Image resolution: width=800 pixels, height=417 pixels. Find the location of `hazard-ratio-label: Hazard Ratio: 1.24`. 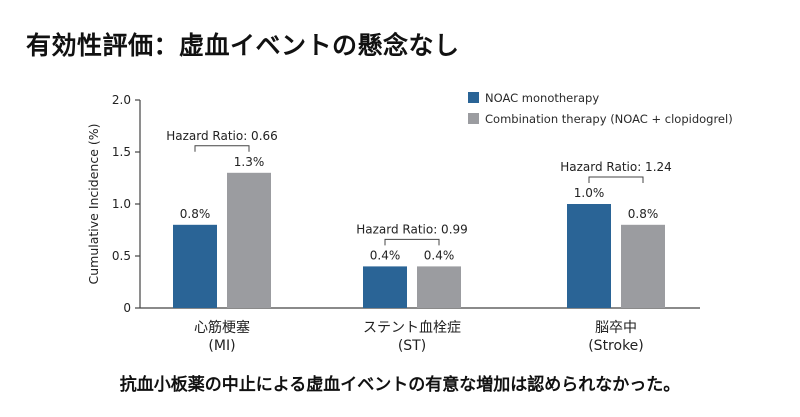

hazard-ratio-label: Hazard Ratio: 1.24 is located at coordinates (616, 167).